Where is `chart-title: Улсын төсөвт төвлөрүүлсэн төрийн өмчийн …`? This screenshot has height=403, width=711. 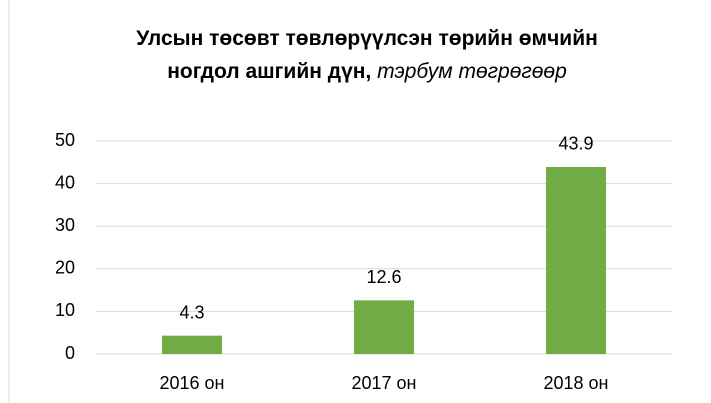
chart-title: Улсын төсөвт төвлөрүүлсэн төрийн өмчийн … is located at coordinates (367, 55).